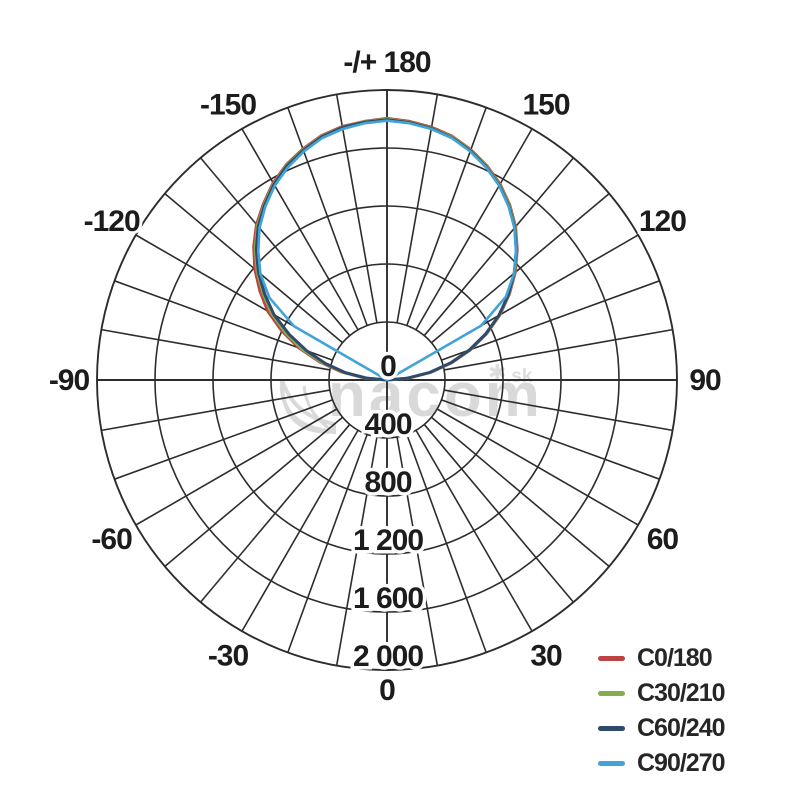  Describe the element at coordinates (662, 221) in the screenshot. I see `svg-text: 120` at that location.